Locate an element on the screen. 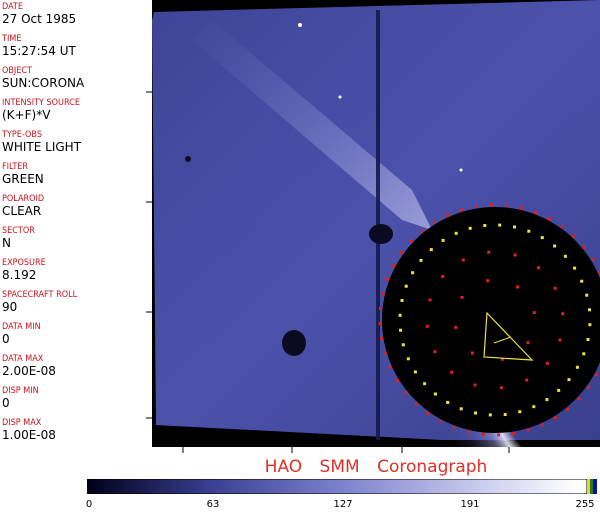 This screenshot has width=600, height=512. field-label: TIME is located at coordinates (12, 39).